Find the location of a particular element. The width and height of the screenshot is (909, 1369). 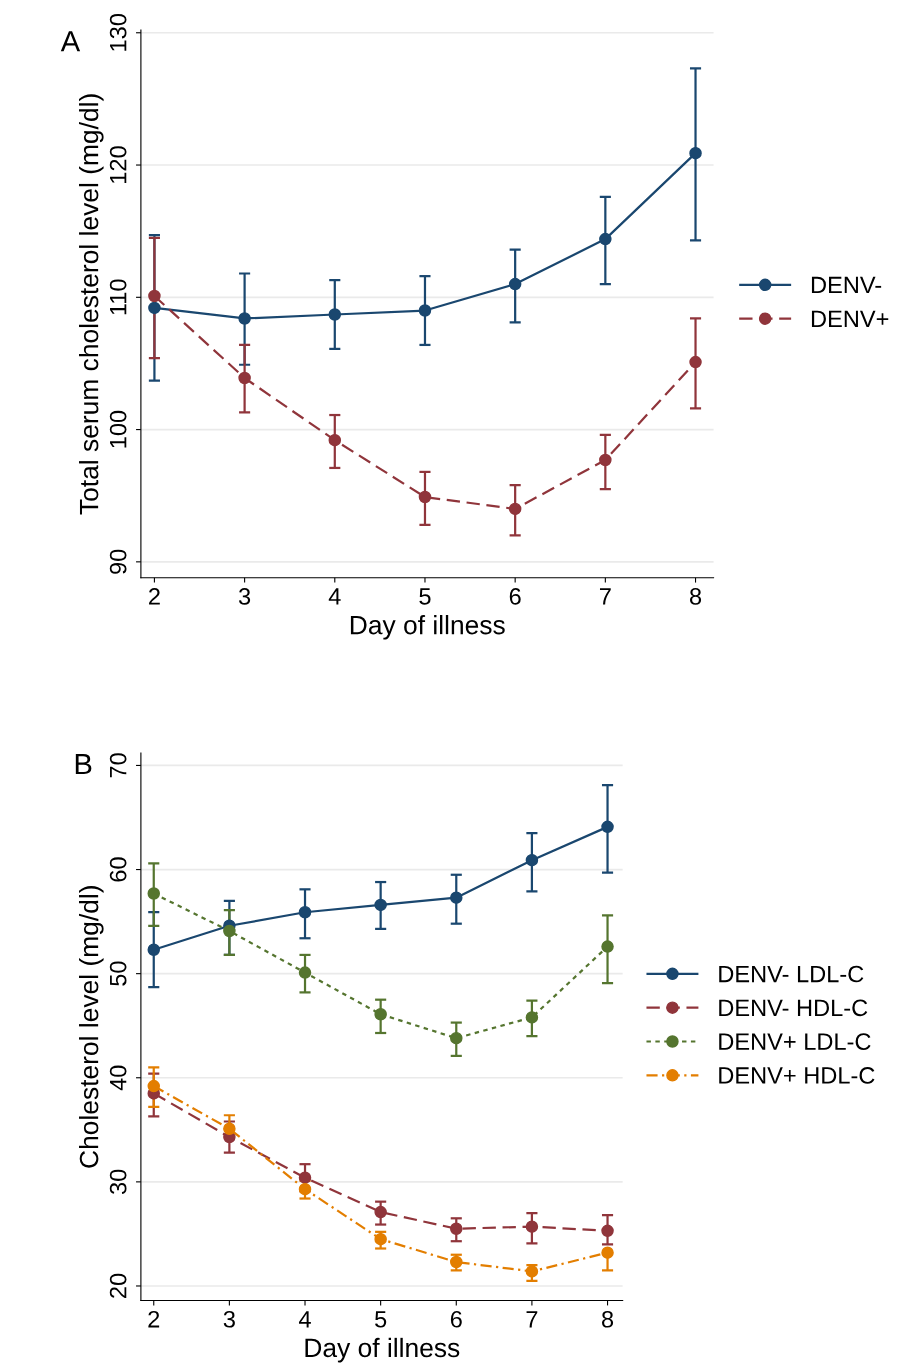

y-tick-label: 130 is located at coordinates (118, 32).